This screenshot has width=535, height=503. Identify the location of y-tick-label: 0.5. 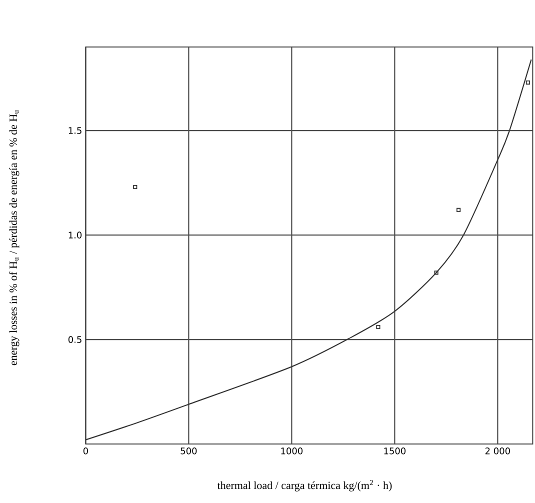
(75, 339).